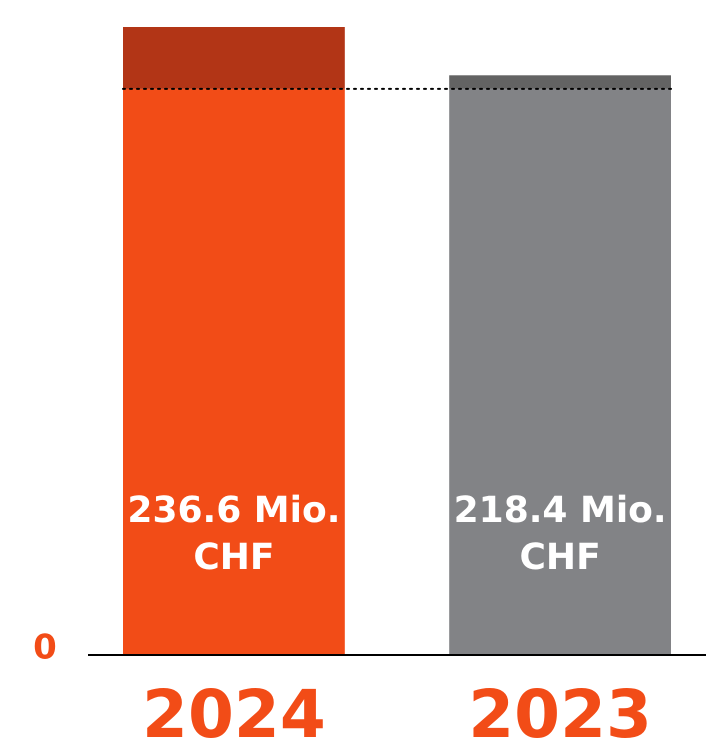  What do you see at coordinates (45, 647) in the screenshot?
I see `text: 0` at bounding box center [45, 647].